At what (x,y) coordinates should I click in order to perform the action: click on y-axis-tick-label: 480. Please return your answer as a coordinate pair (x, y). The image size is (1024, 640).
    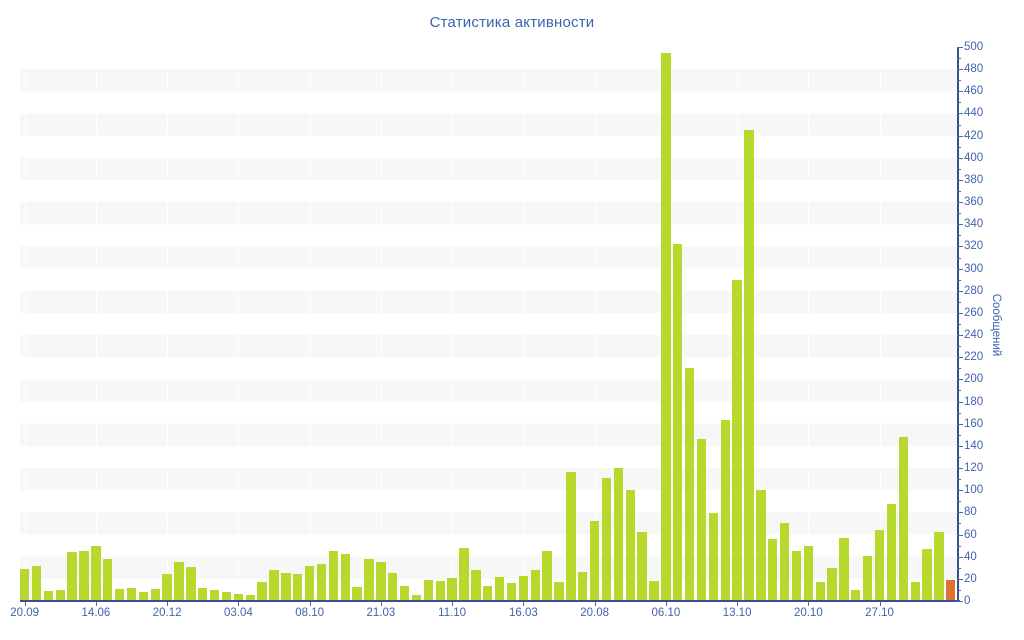
    Looking at the image, I should click on (974, 69).